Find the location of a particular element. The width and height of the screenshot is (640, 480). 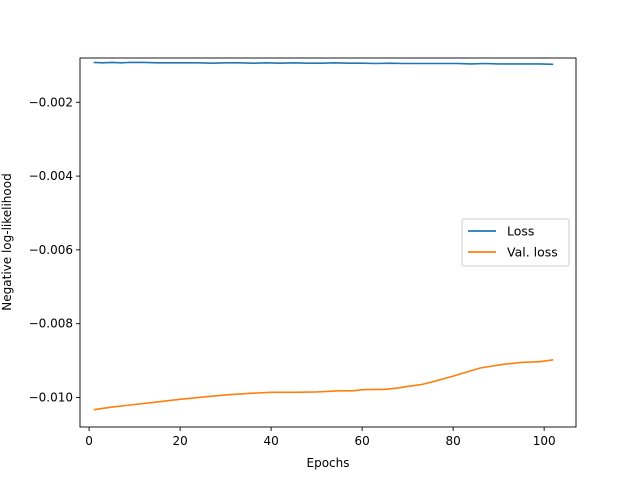

legend-label-2: Val. loss is located at coordinates (532, 252).